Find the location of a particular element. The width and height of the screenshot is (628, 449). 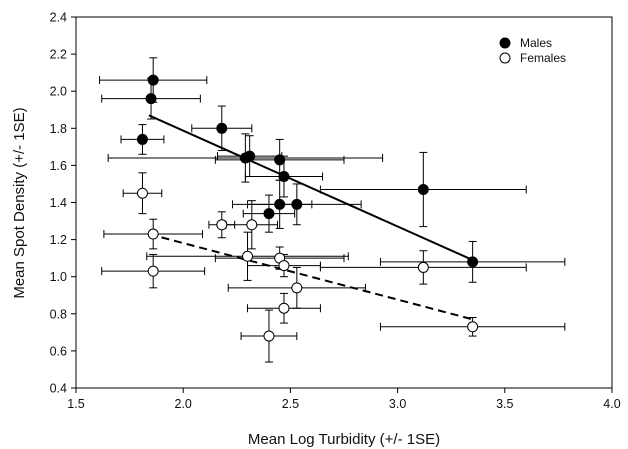

y-tick-label: 2.0 is located at coordinates (58, 92).